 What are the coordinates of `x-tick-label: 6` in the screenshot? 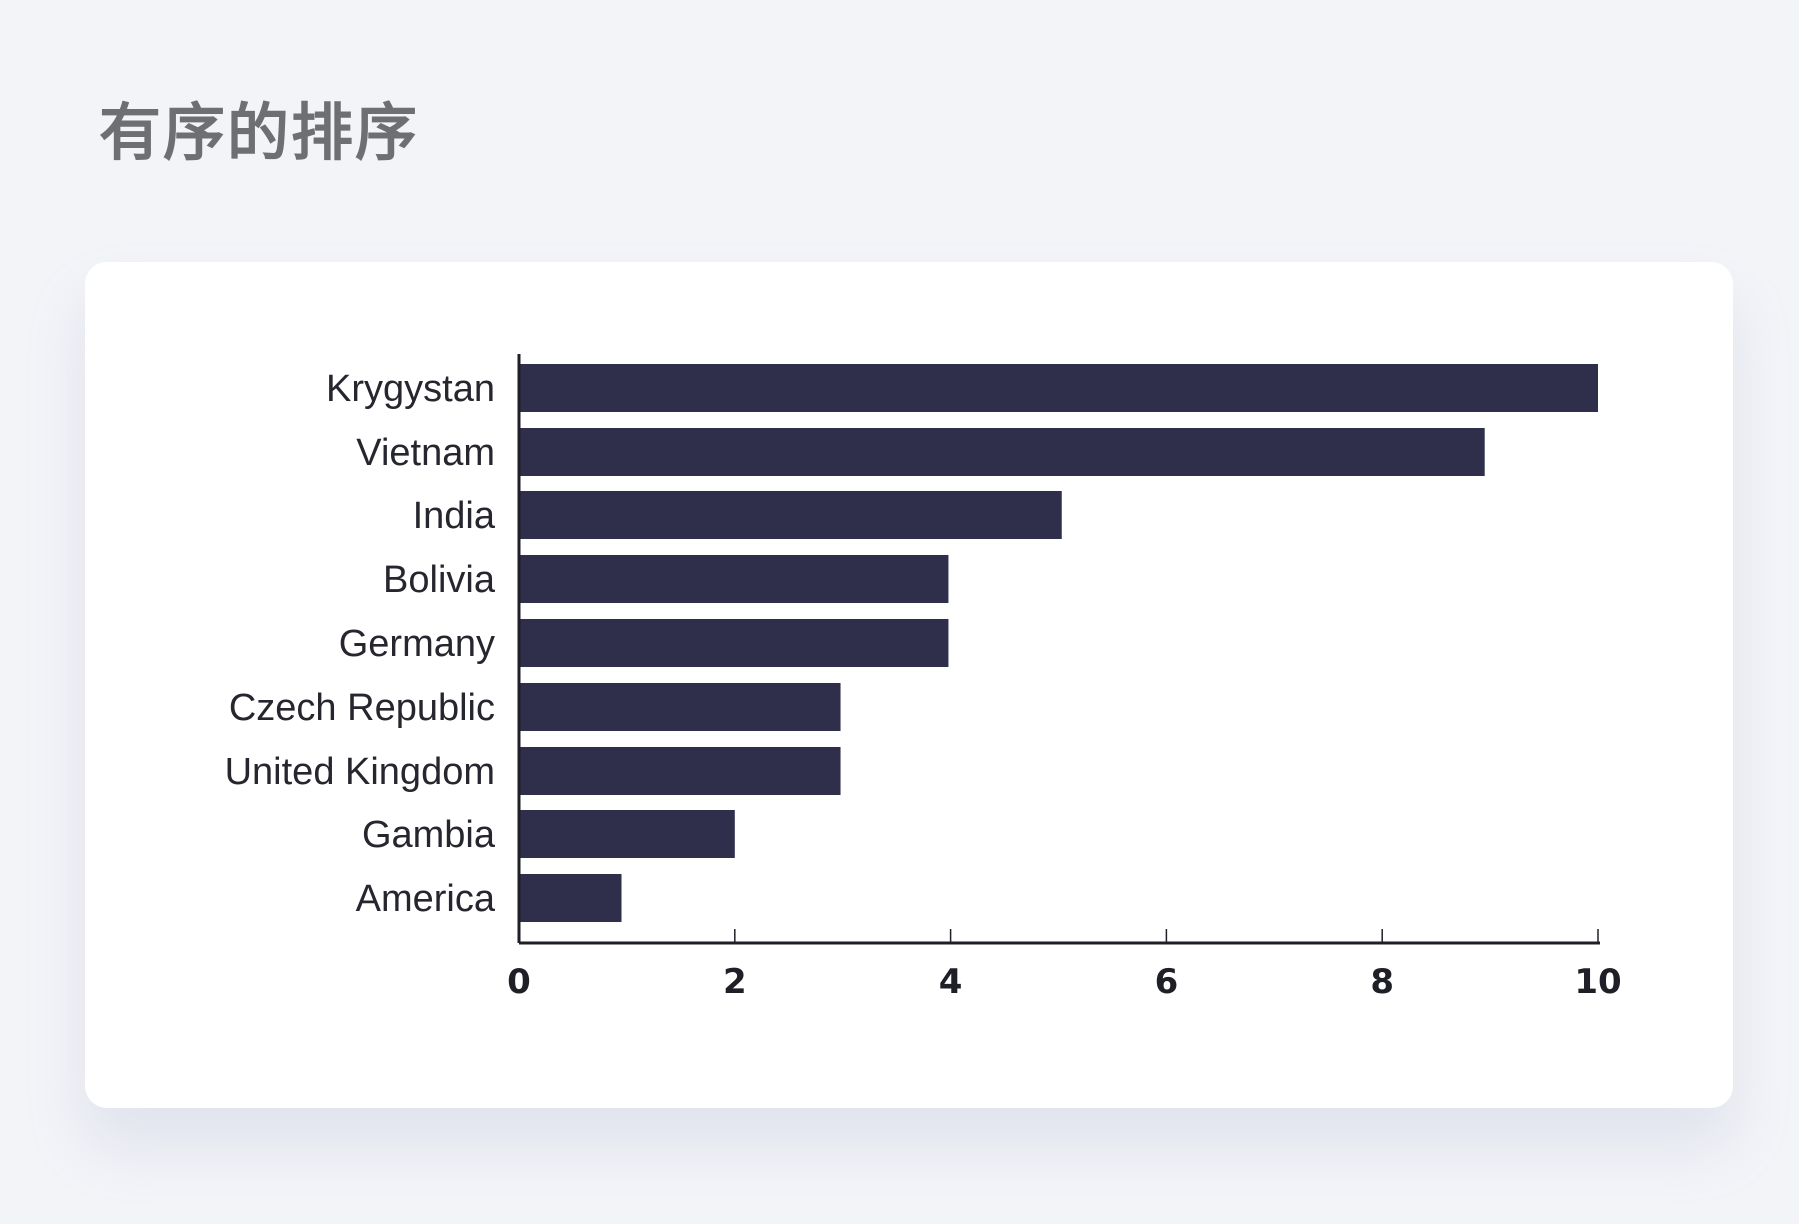 It's located at (1167, 982).